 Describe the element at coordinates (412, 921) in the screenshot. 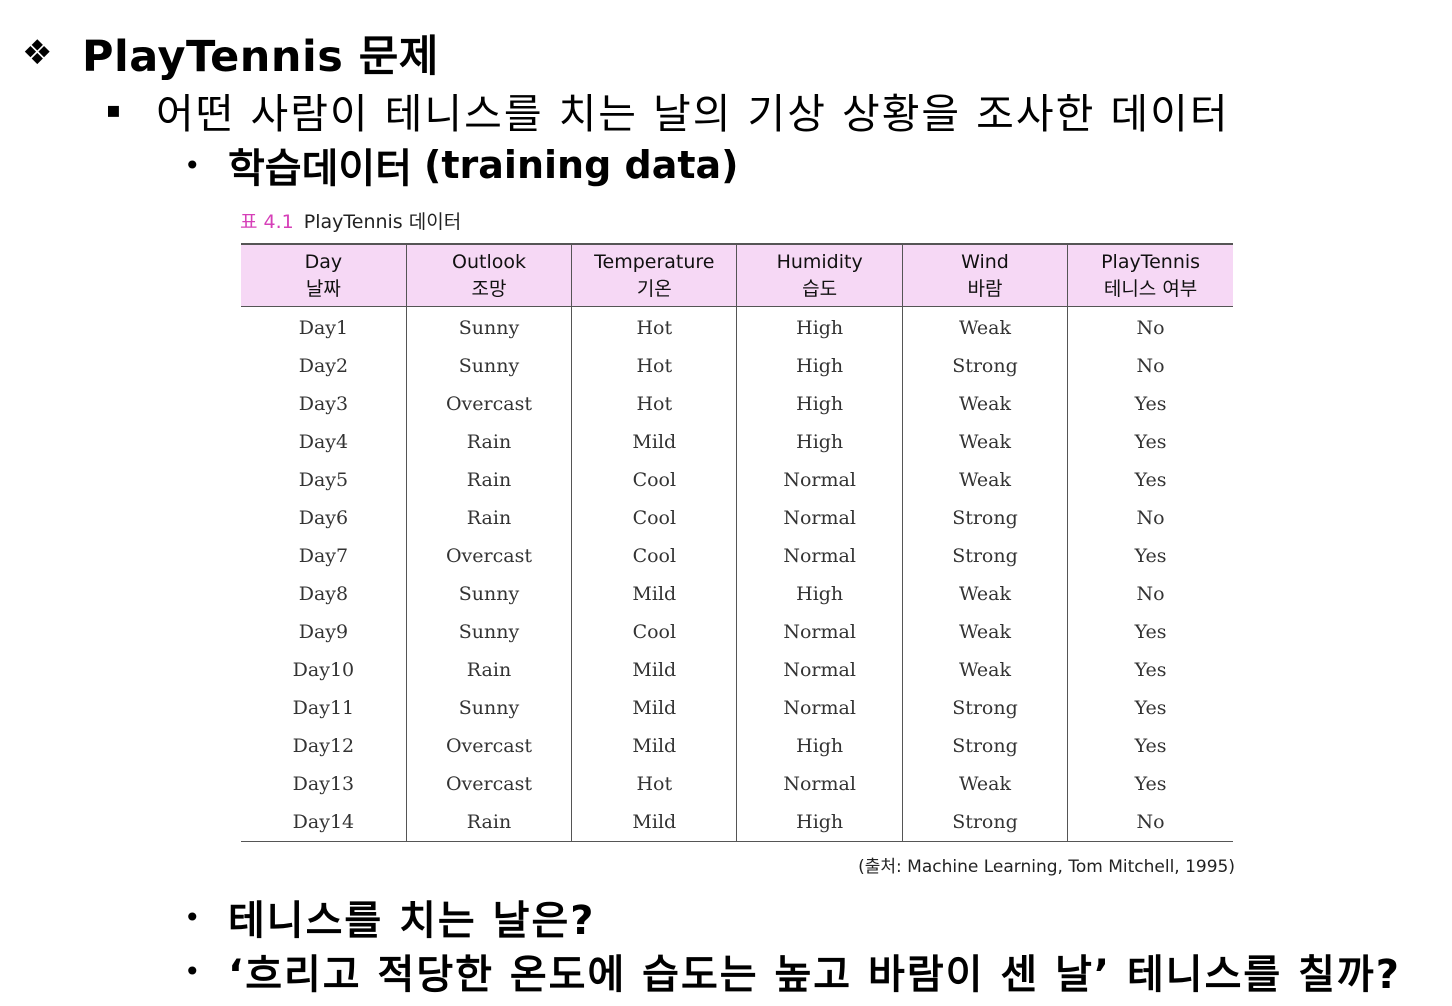

I see `question-text: 테니스를 치는 날은?` at that location.